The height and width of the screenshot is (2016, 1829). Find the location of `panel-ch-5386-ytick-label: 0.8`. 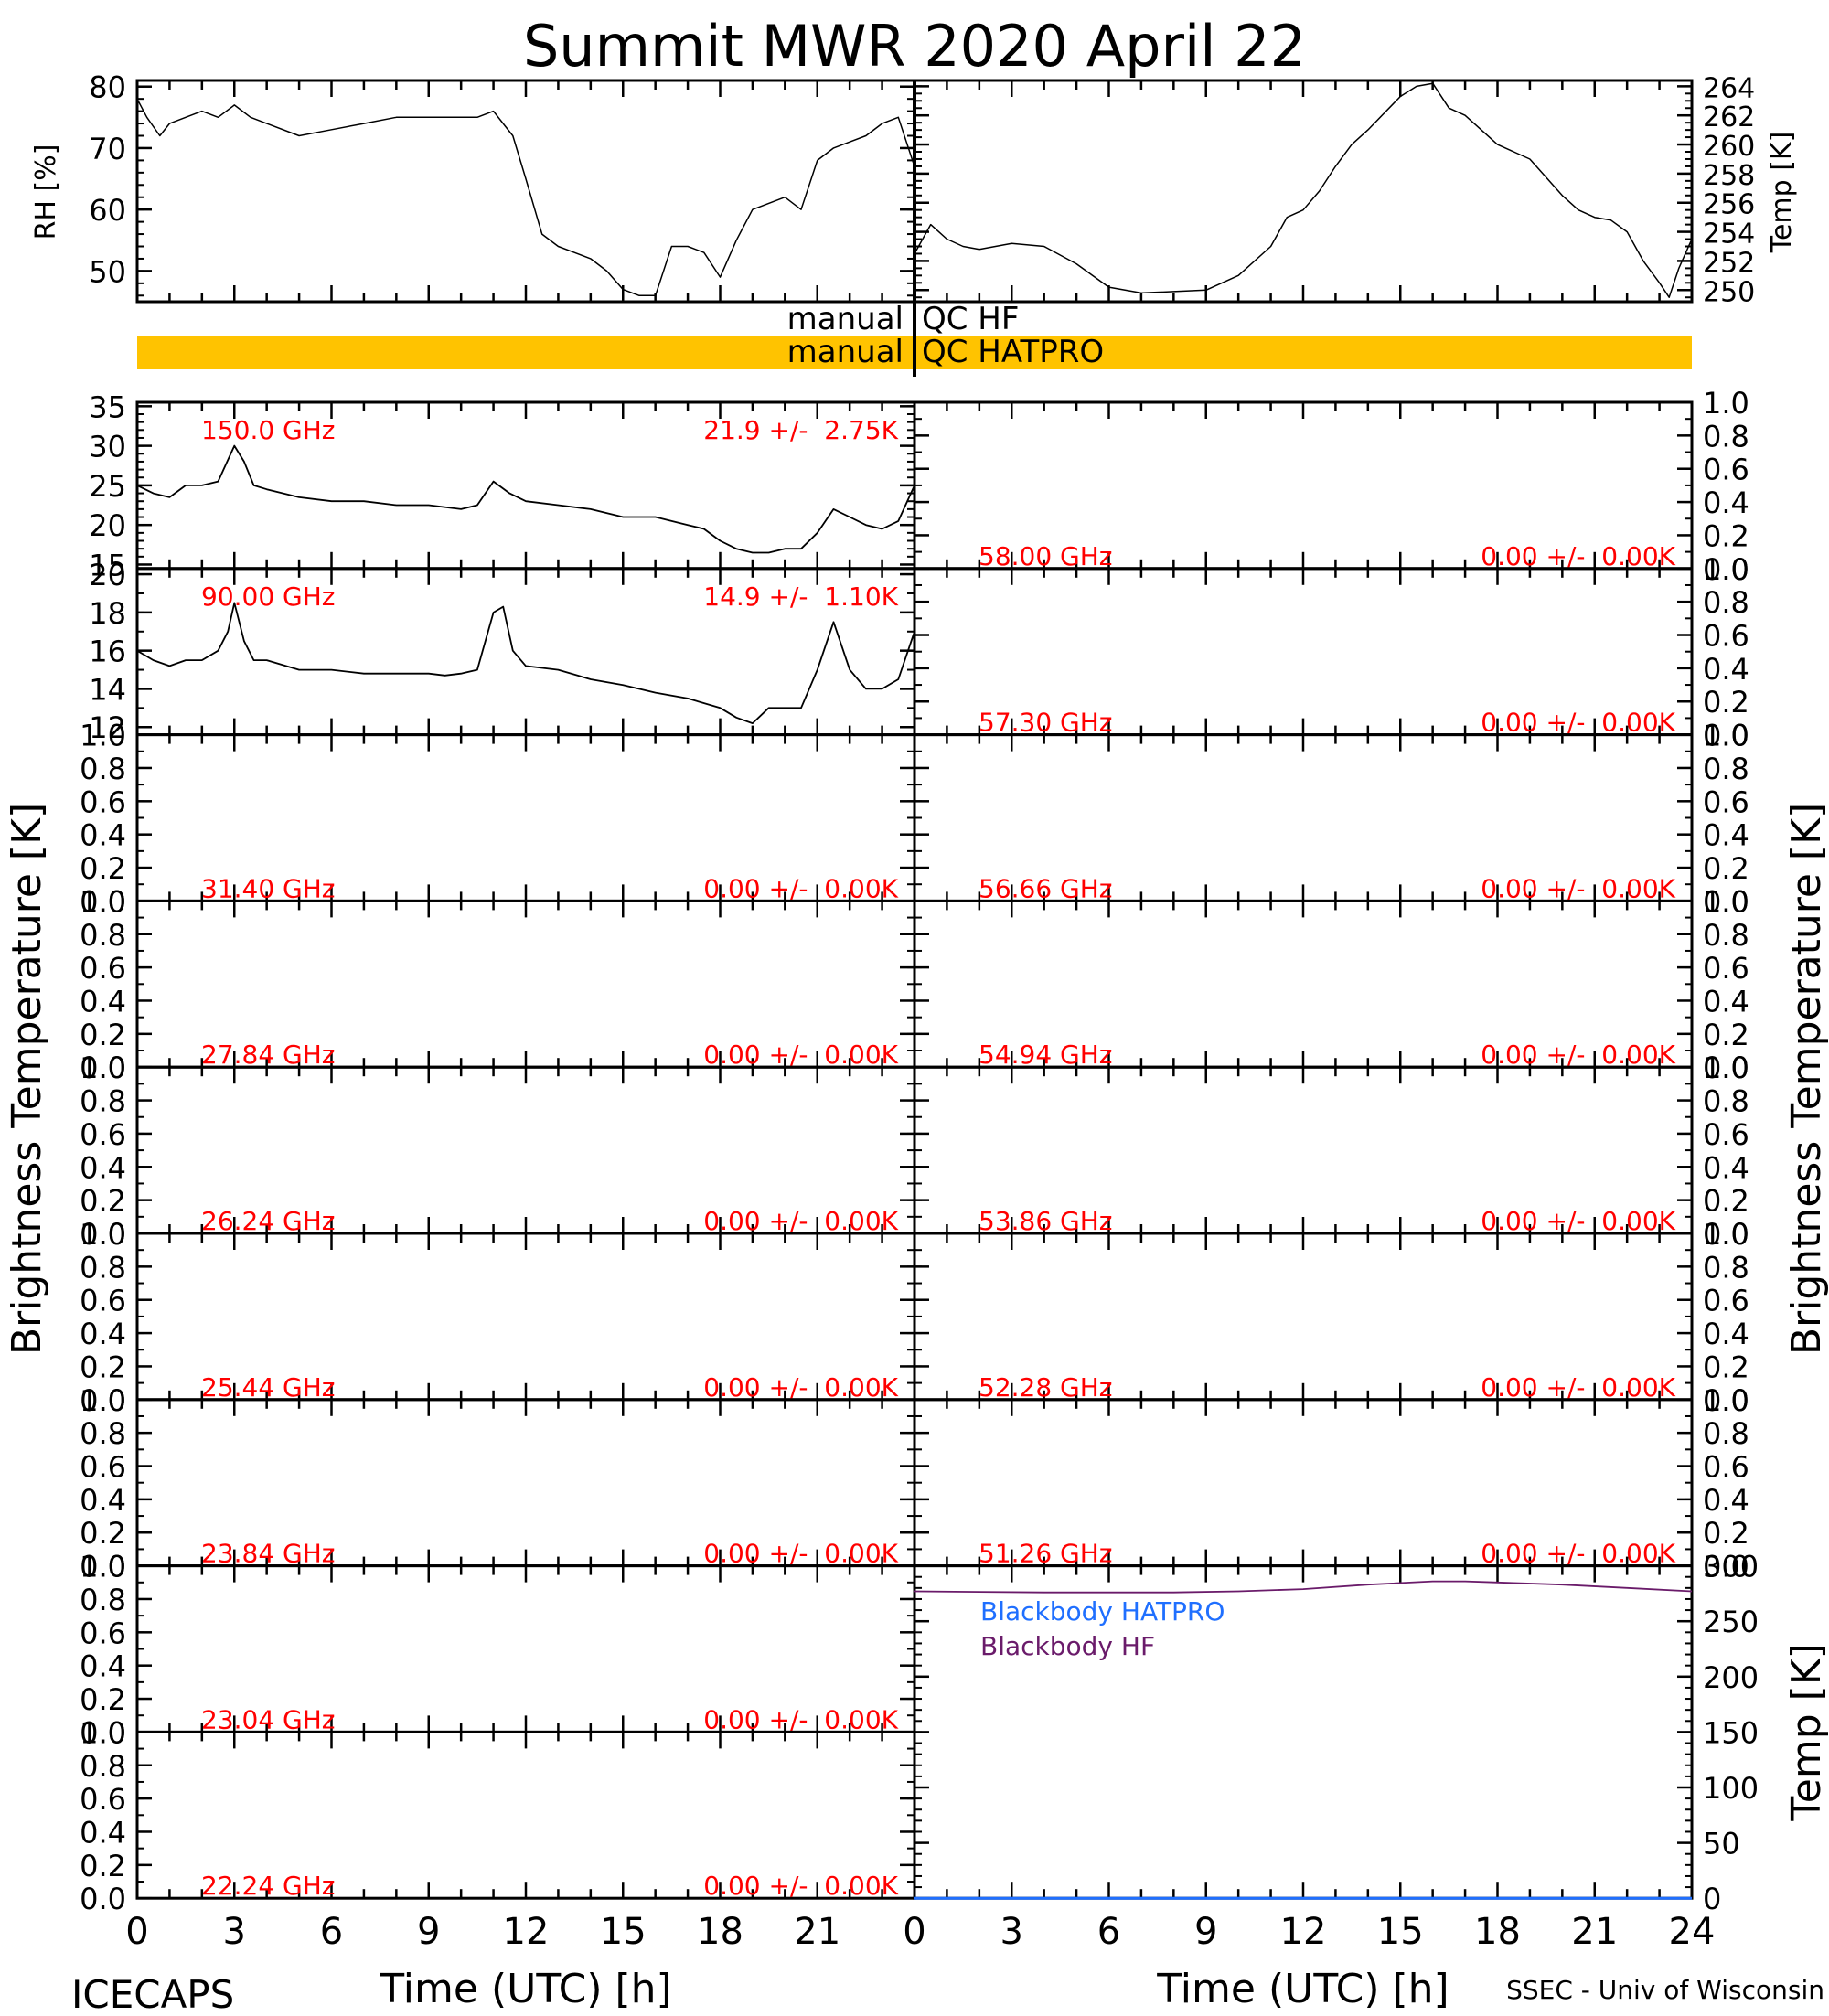

panel-ch-5386-ytick-label: 0.8 is located at coordinates (1726, 1101).